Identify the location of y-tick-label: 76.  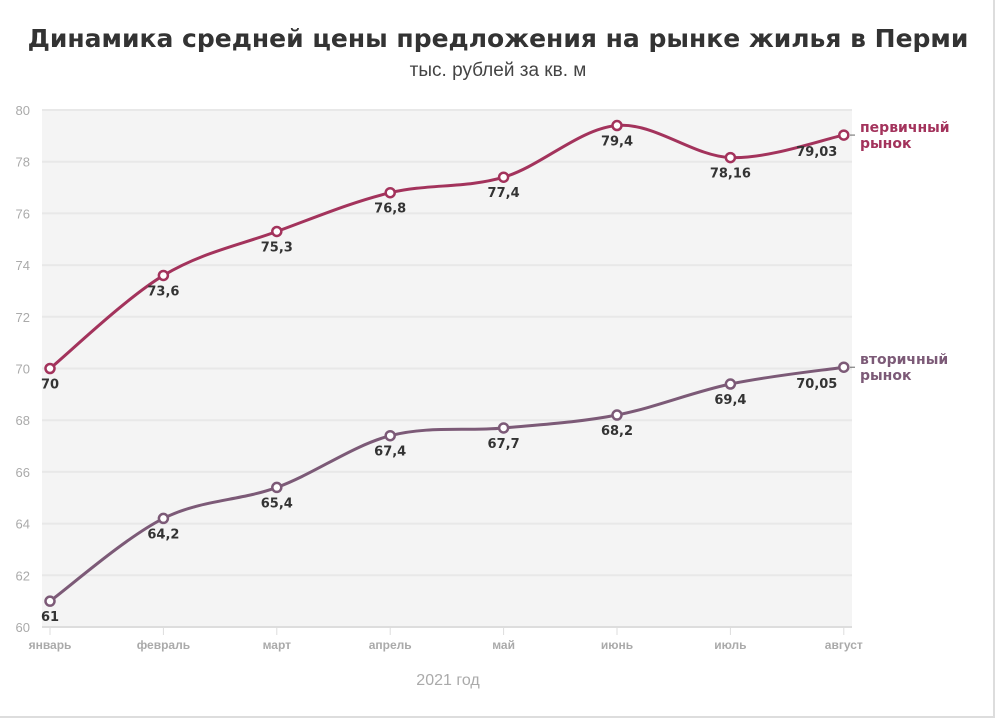
(23, 213).